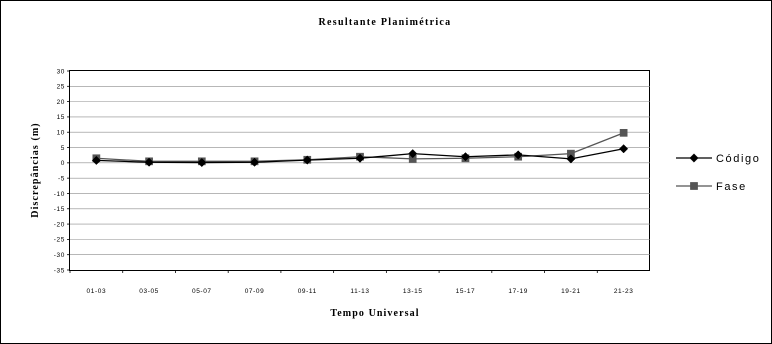 The height and width of the screenshot is (344, 772). I want to click on y-axis-ticks: -35 -30 -25 -20 -15 -10 -5 0 5 10 15 20 25 30, so click(62, 171).